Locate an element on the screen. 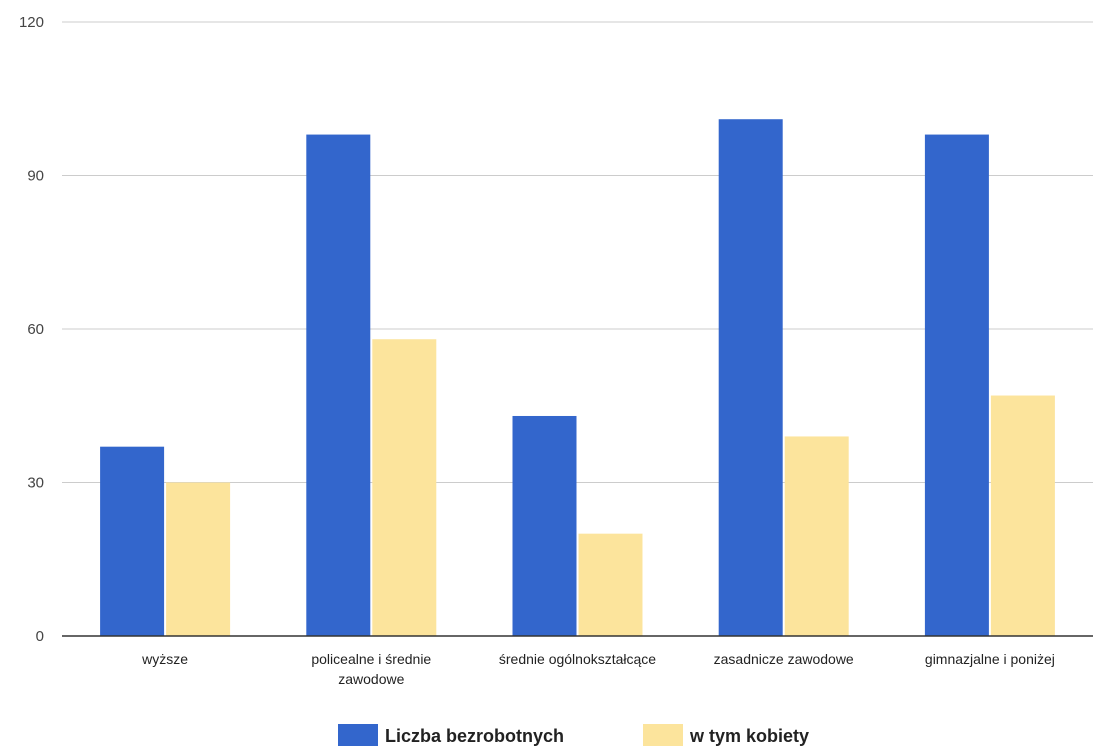 Image resolution: width=1101 pixels, height=747 pixels. bar-series1-cat1 is located at coordinates (132, 541).